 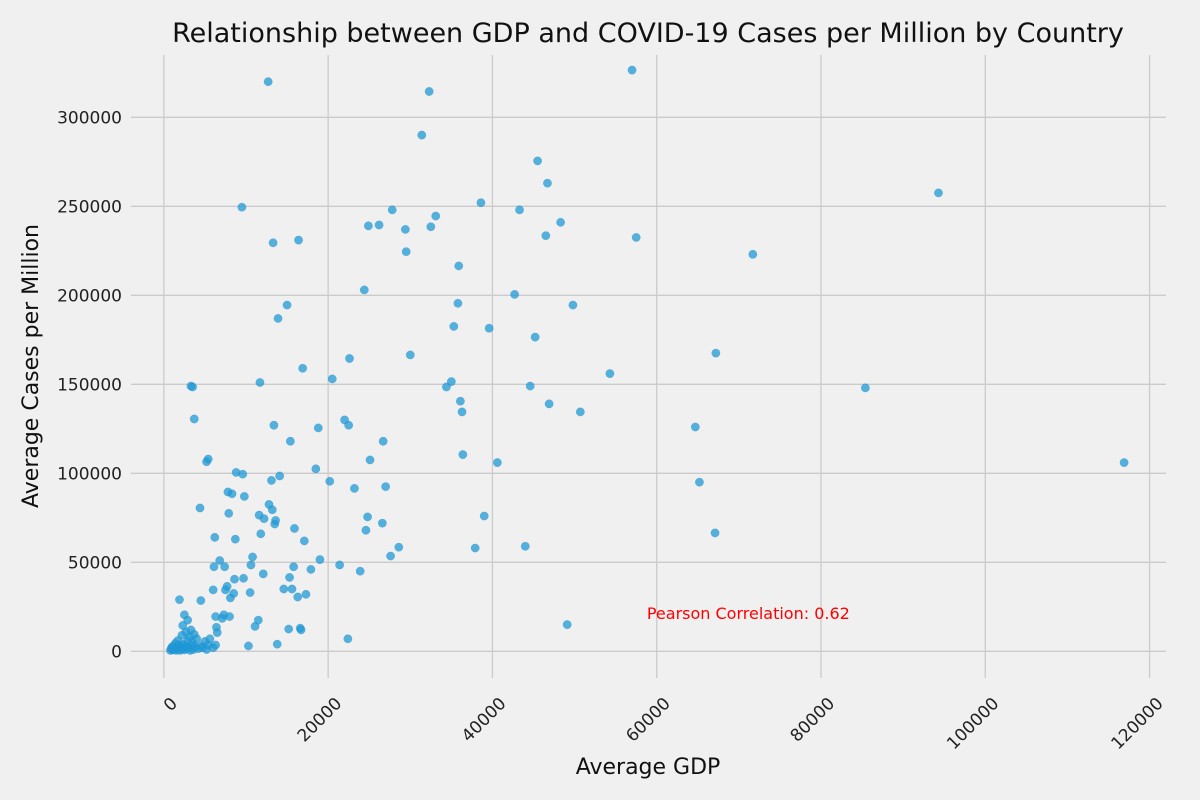 I want to click on y-tick-labels: 0 50000 100000 150000 200000 250000 300000, so click(x=89, y=385).